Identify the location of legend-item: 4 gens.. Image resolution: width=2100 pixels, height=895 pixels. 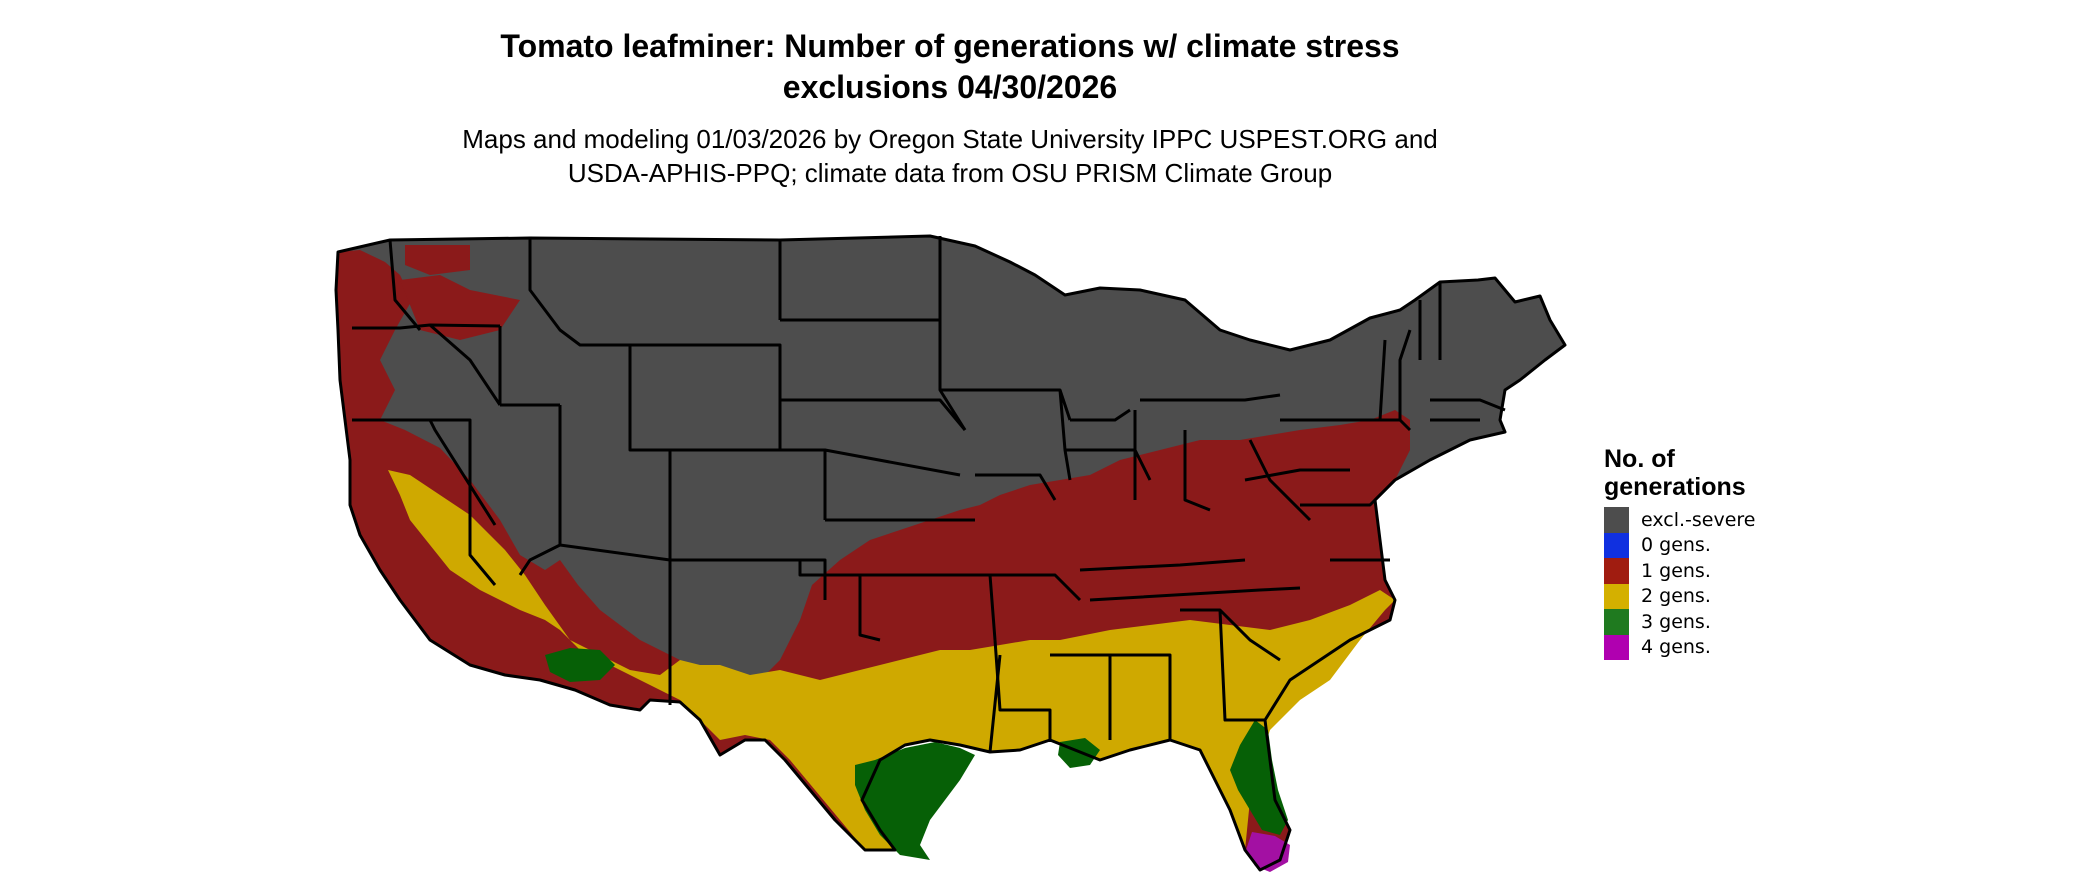
(1680, 647).